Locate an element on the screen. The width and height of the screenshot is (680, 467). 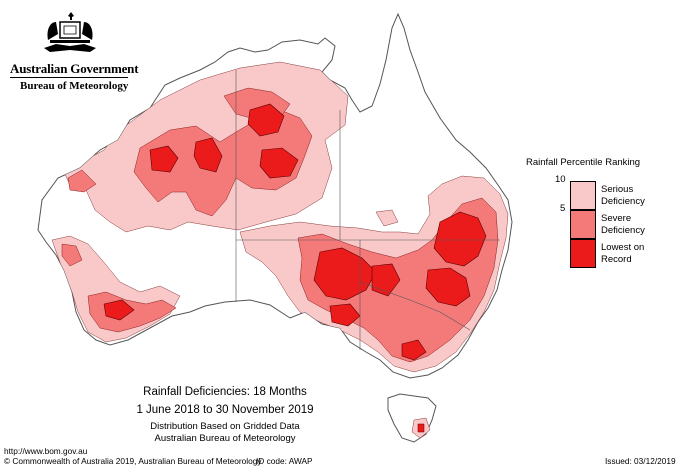
legend-label-lowest: Lowest on Record is located at coordinates (623, 253).